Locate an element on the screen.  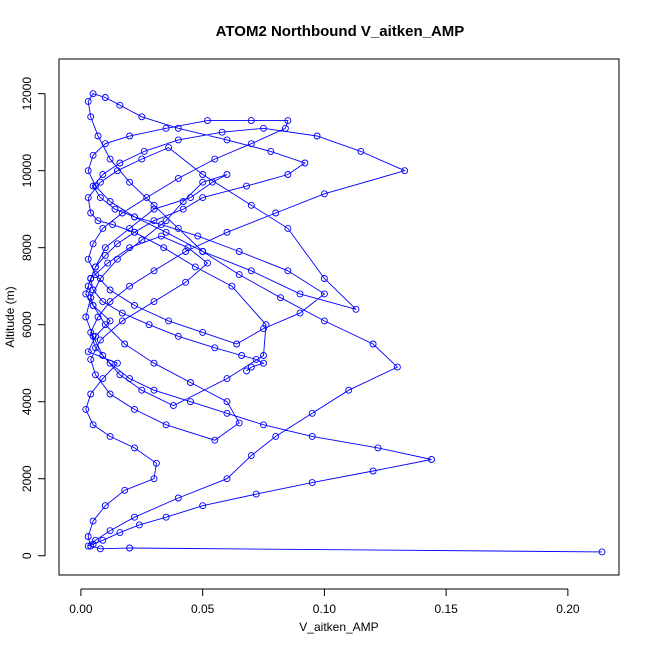
x-tick-label: 0.20 is located at coordinates (568, 609).